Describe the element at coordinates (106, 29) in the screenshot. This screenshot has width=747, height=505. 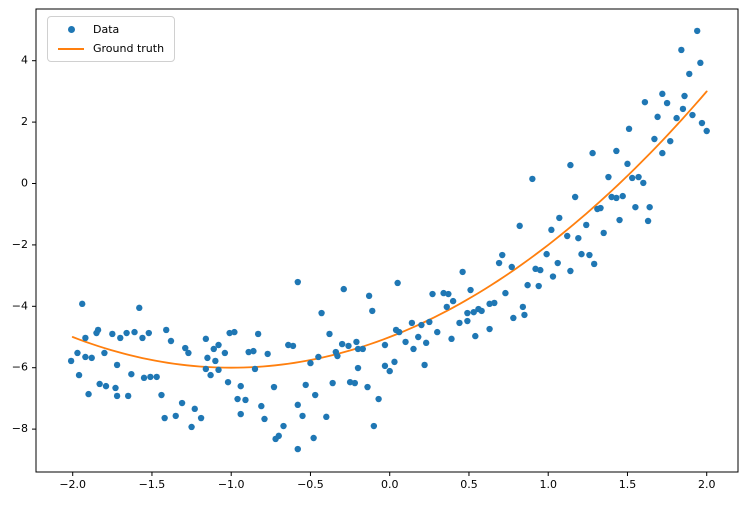
I see `legend-label-data: Data` at that location.